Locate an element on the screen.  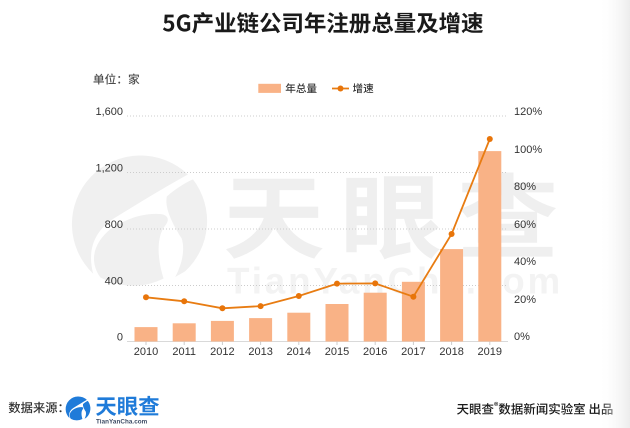
svg-text: 120% is located at coordinates (528, 112).